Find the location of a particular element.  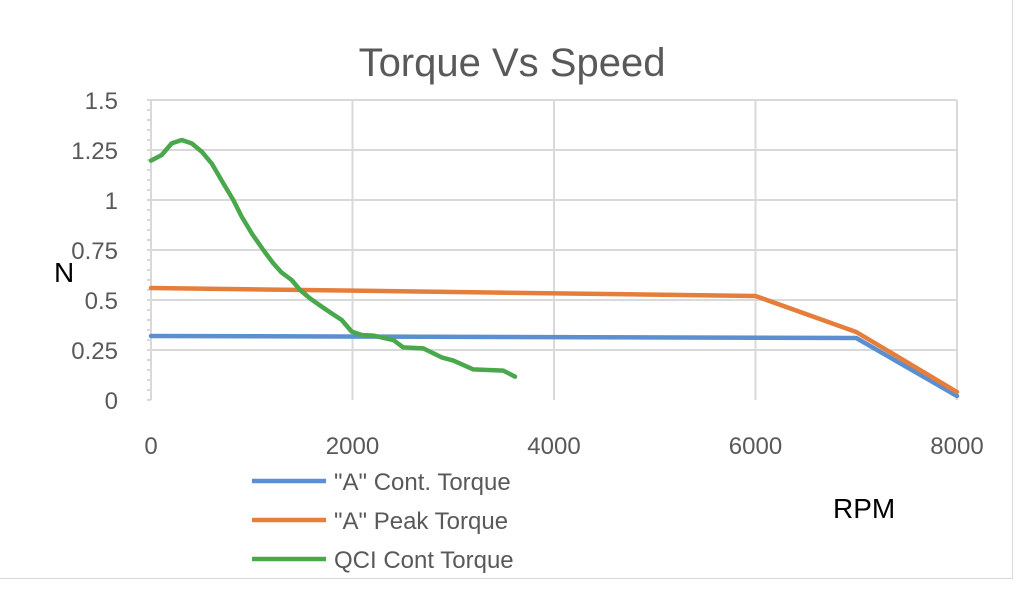

x-tick-label: 6000 is located at coordinates (755, 446).